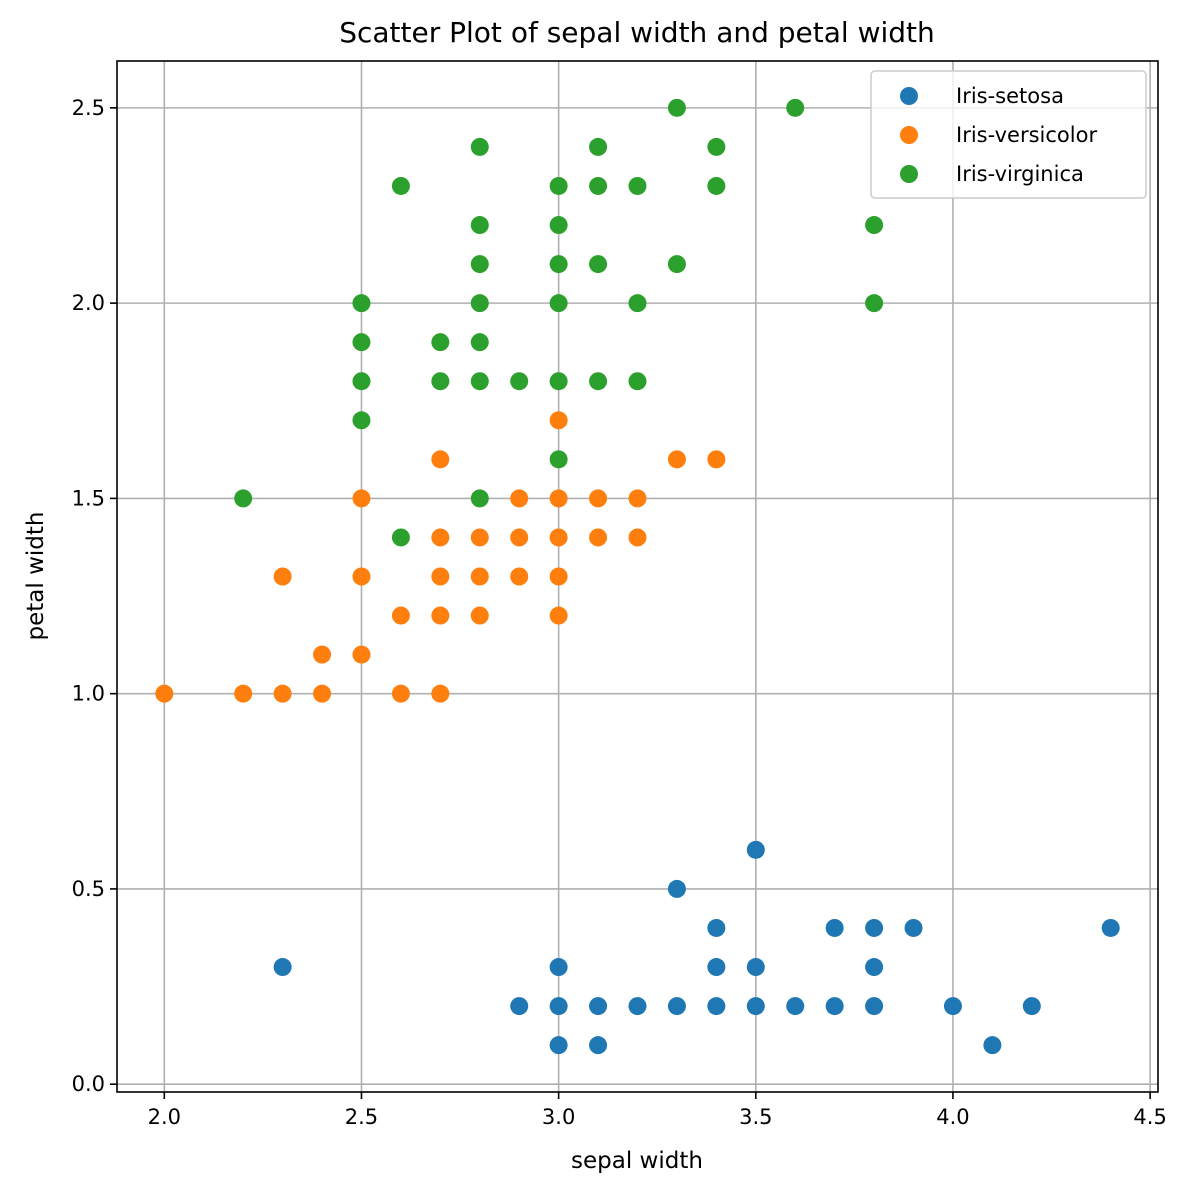 Image resolution: width=1191 pixels, height=1194 pixels. What do you see at coordinates (1020, 174) in the screenshot?
I see `legend-label: Iris-virginica` at bounding box center [1020, 174].